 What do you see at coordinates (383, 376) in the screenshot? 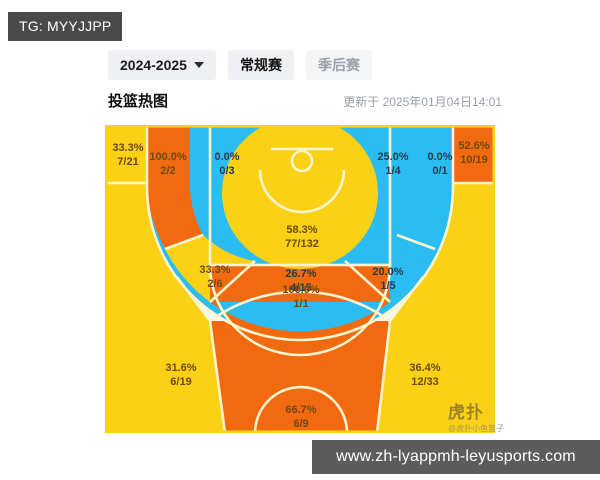
I see `outer-divider-right` at bounding box center [383, 376].